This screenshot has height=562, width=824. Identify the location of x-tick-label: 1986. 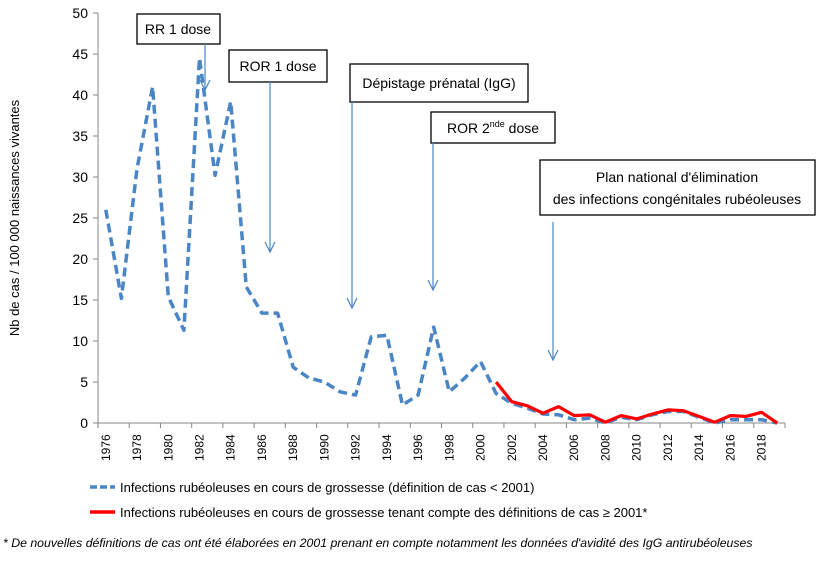
(262, 447).